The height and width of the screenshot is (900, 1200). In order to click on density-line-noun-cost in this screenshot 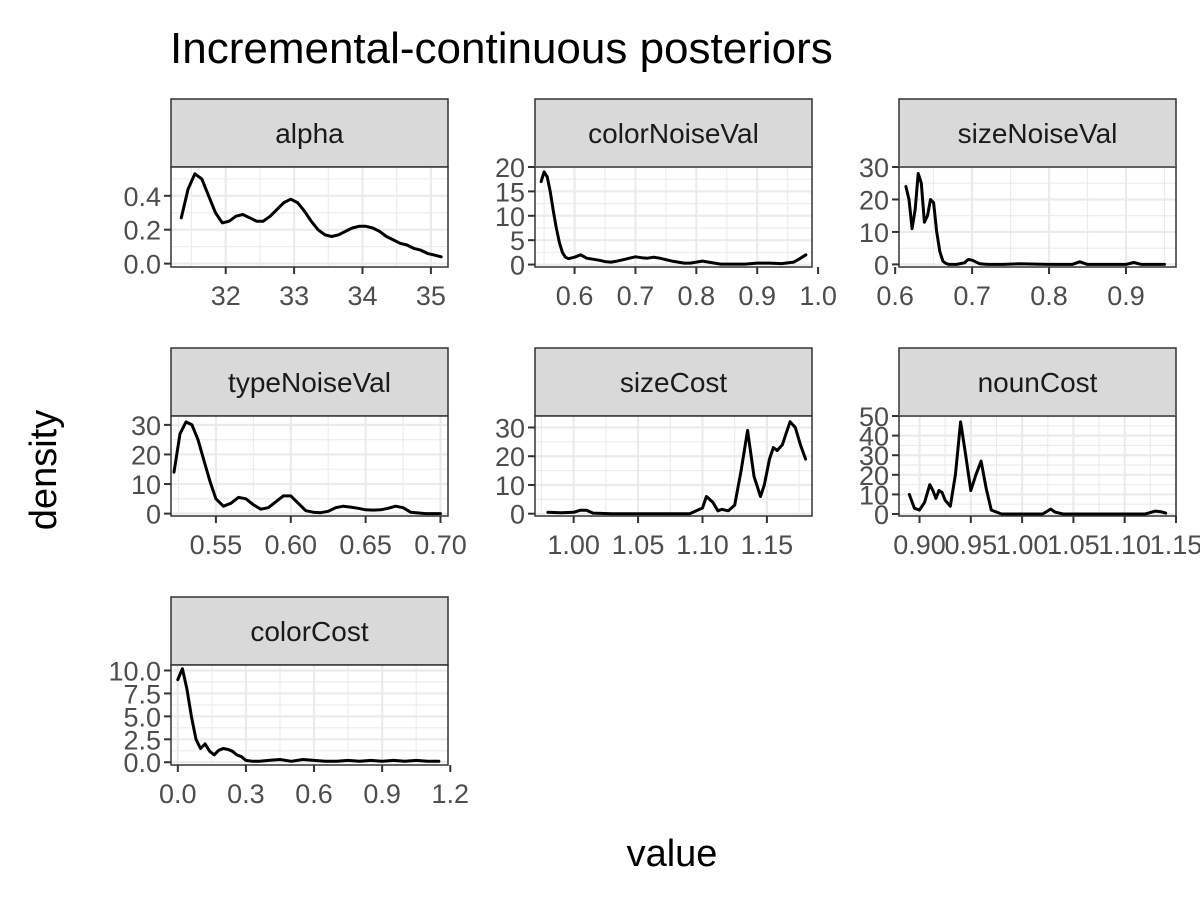, I will do `click(1037, 468)`.